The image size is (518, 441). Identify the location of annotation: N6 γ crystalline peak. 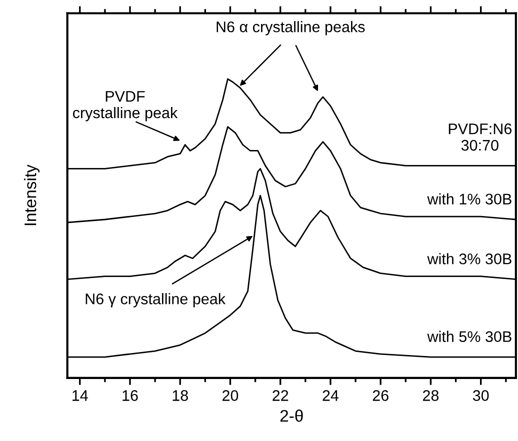
(156, 300).